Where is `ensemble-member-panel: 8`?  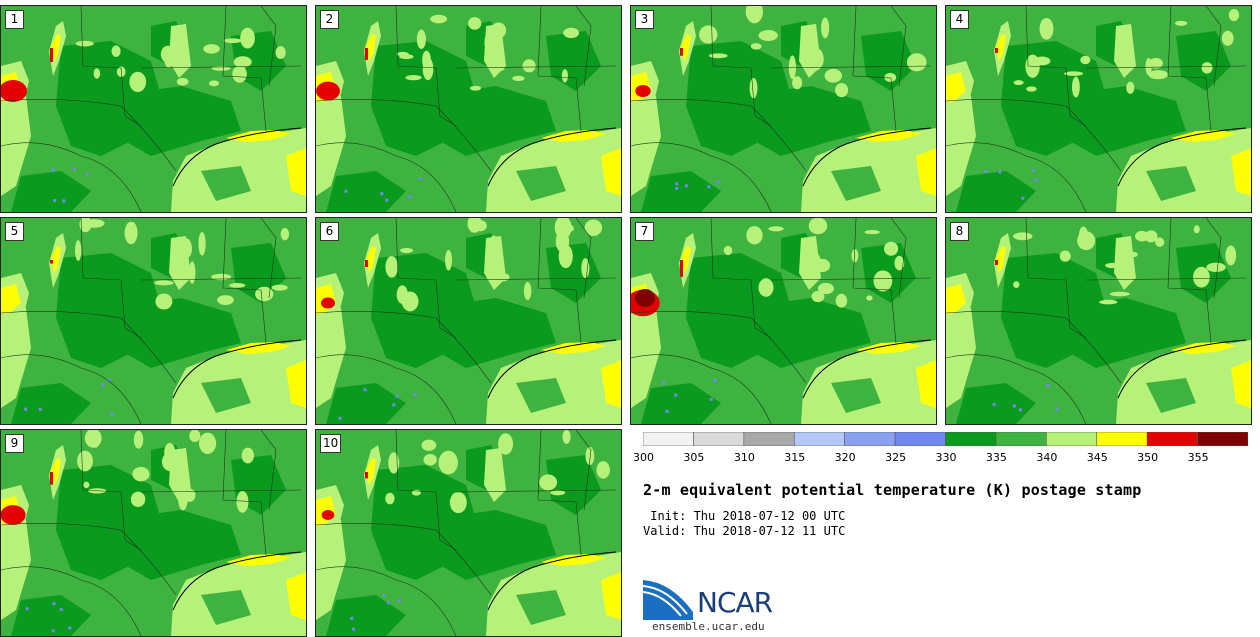
ensemble-member-panel: 8 is located at coordinates (1098, 321).